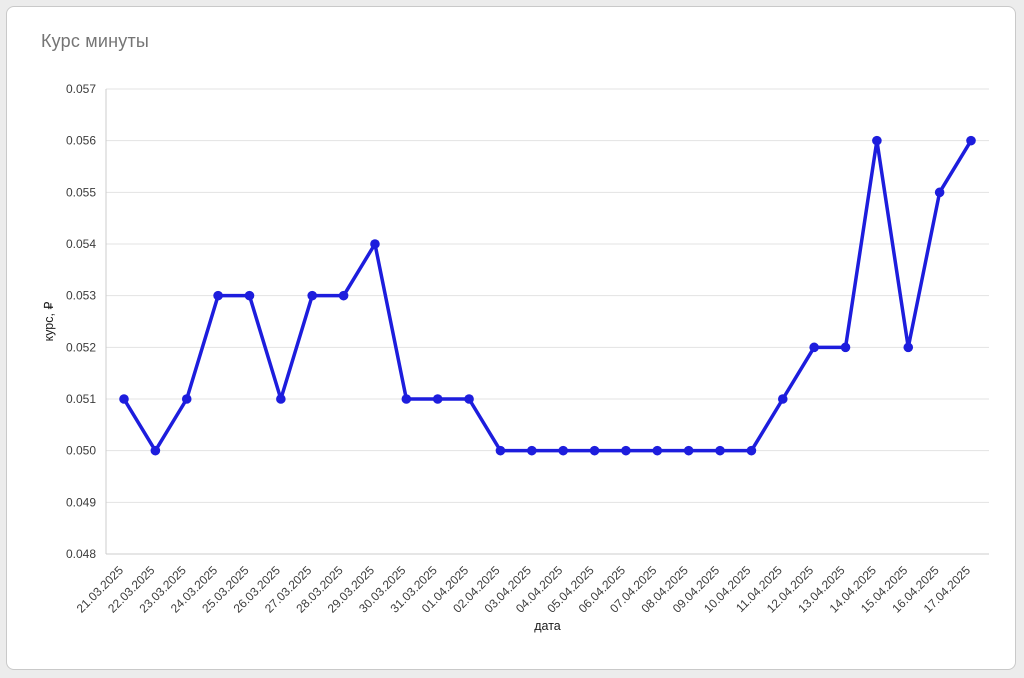 This screenshot has height=678, width=1024. Describe the element at coordinates (81, 347) in the screenshot. I see `y-tick-label: 0.052` at that location.